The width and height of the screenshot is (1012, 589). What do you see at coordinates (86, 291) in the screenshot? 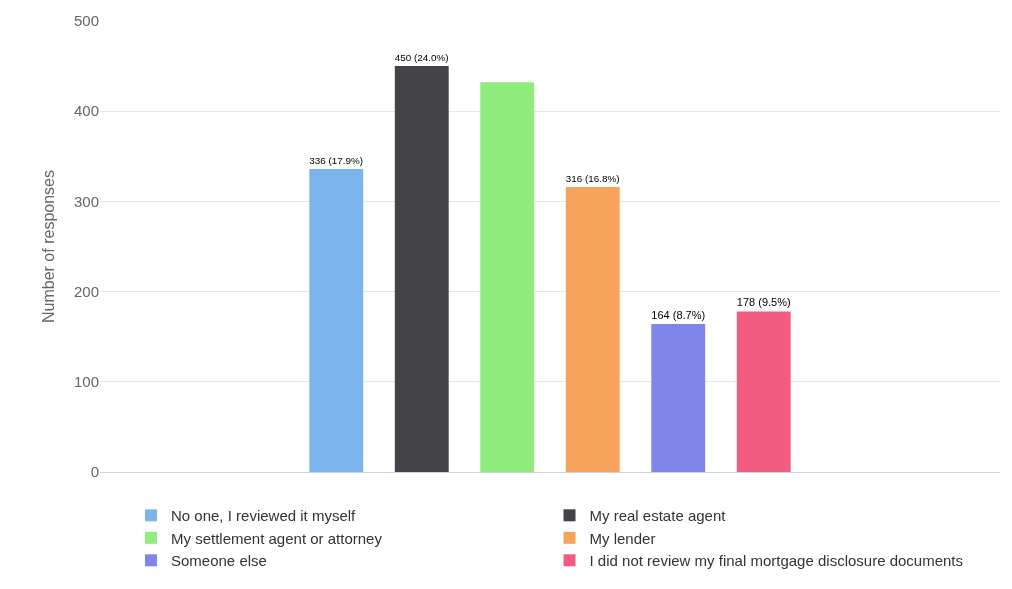
I see `y-tick-label: 200` at bounding box center [86, 291].